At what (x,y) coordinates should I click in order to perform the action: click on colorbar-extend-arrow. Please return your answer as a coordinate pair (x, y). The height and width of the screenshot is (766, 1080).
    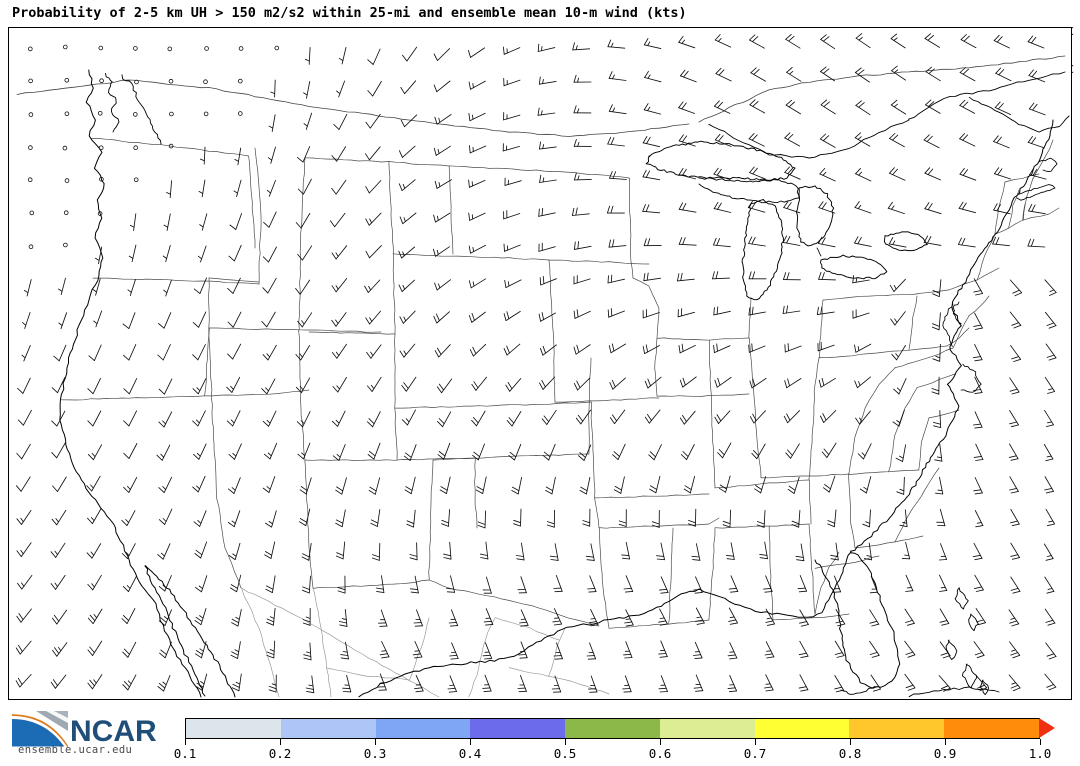
    Looking at the image, I should click on (1047, 728).